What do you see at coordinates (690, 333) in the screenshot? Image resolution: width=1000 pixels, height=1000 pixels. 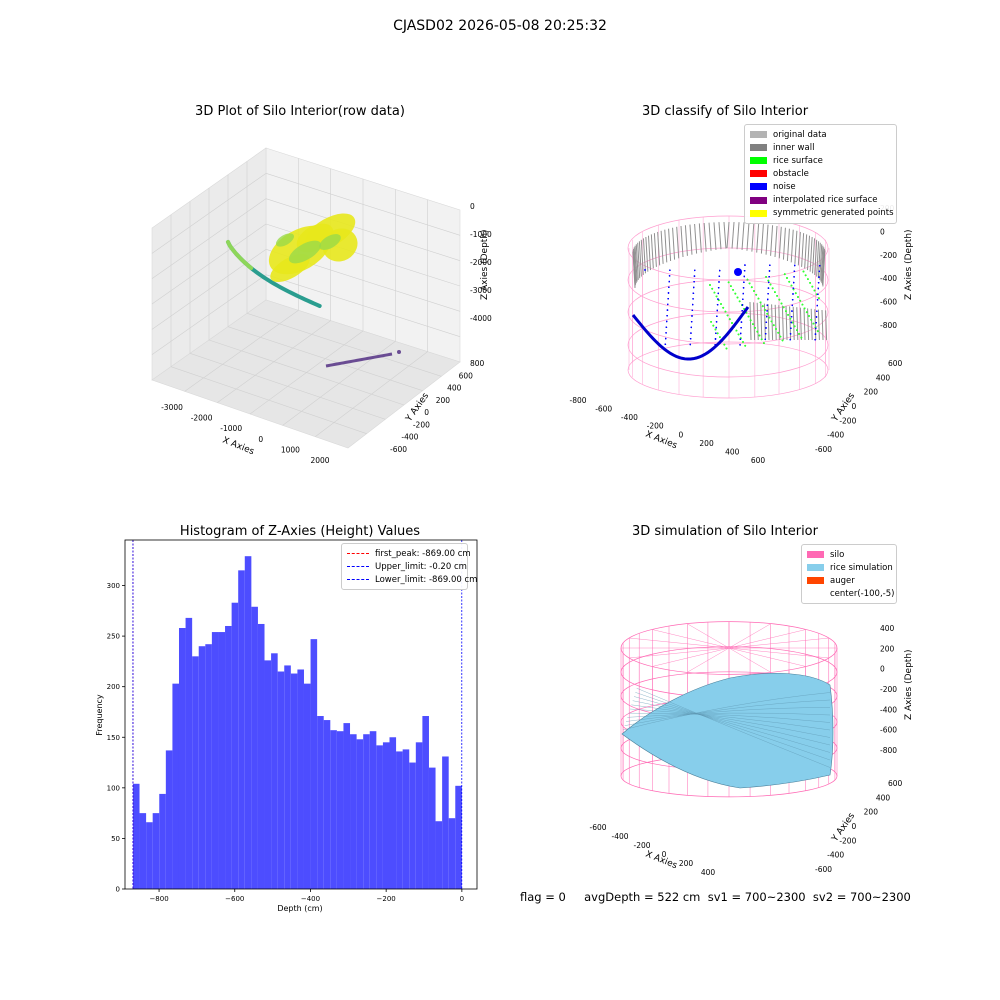 I see `classify-noise-arc` at bounding box center [690, 333].